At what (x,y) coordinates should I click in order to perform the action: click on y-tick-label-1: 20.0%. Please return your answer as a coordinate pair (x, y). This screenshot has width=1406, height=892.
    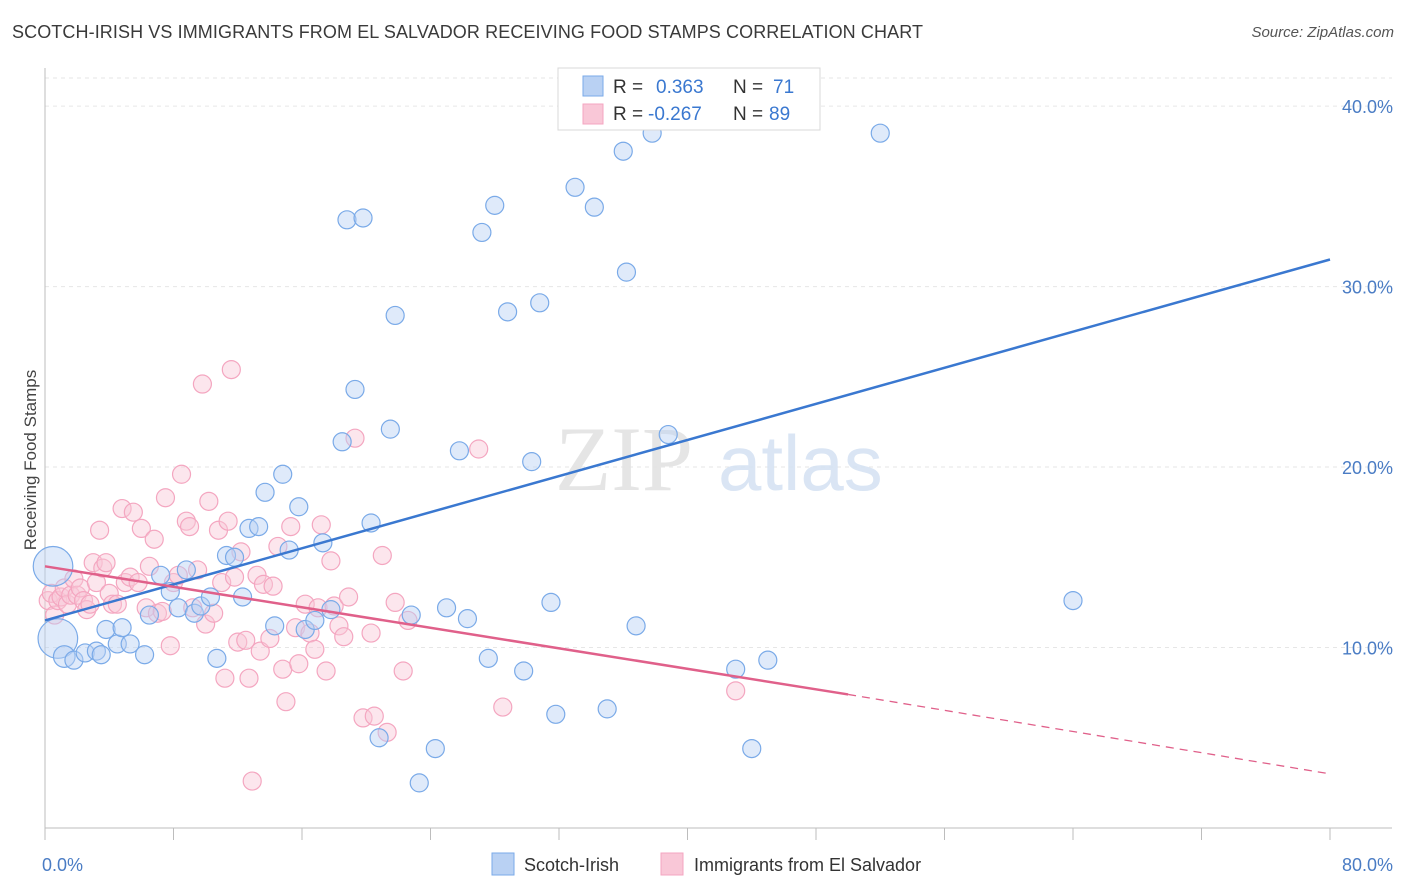
    Looking at the image, I should click on (1367, 468).